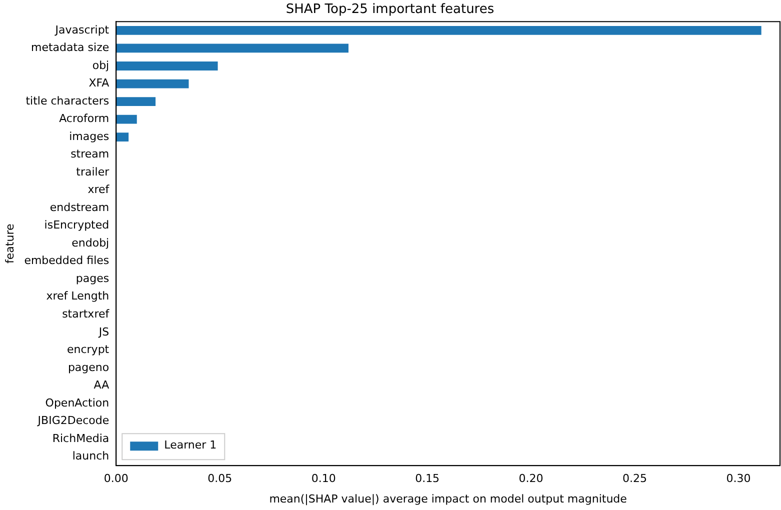 The width and height of the screenshot is (781, 510). I want to click on x-tick-label: 0.05, so click(220, 479).